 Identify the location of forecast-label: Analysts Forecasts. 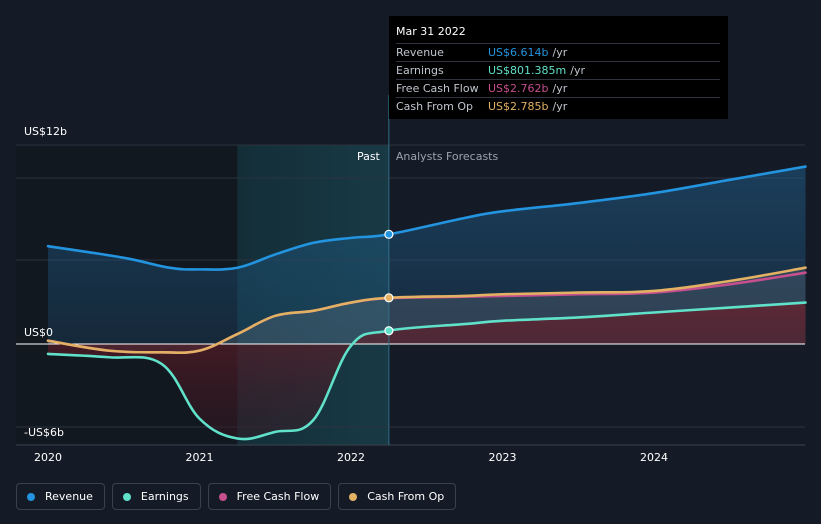
(447, 156).